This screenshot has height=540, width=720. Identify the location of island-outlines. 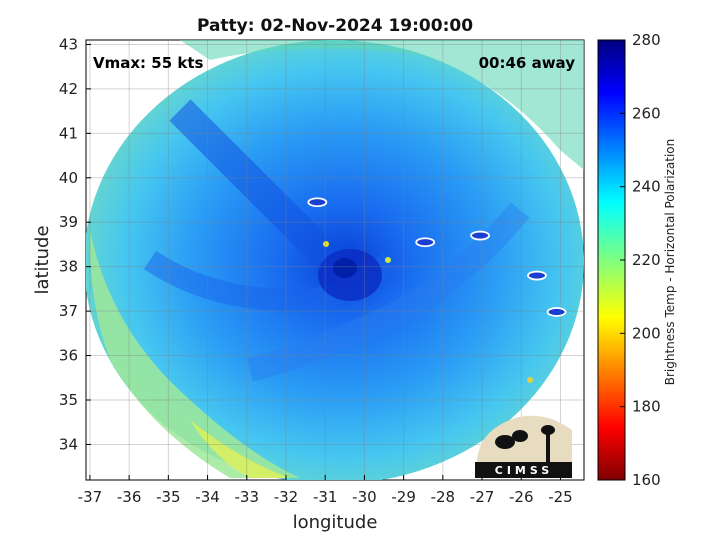
(437, 257).